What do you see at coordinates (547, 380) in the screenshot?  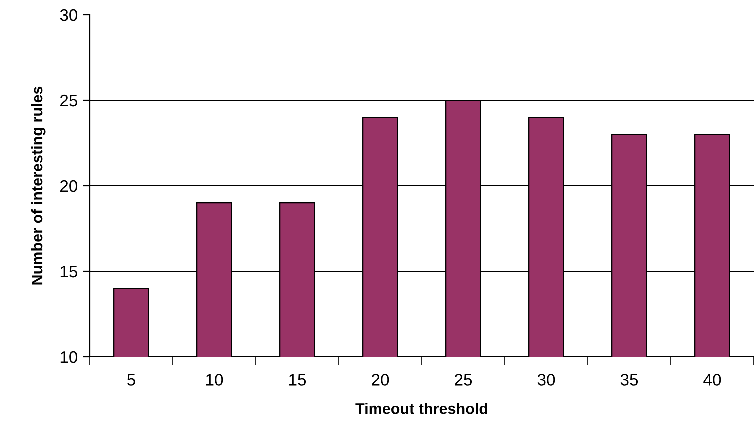 I see `x-tick-label: 30` at bounding box center [547, 380].